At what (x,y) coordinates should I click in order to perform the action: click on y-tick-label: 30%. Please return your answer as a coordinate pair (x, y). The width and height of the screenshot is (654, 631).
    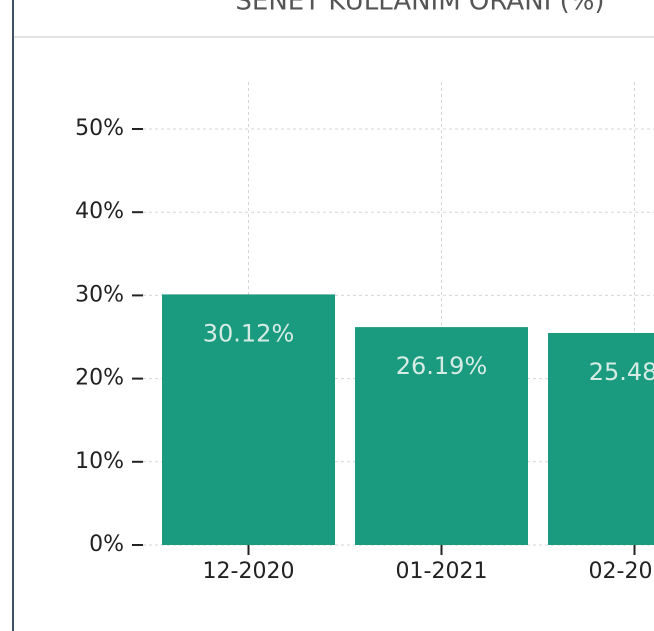
    Looking at the image, I should click on (99, 294).